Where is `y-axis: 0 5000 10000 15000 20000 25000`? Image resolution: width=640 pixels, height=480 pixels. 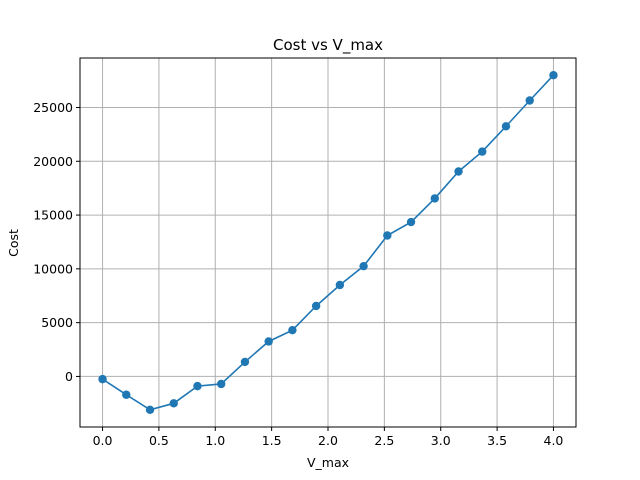 y-axis: 0 5000 10000 15000 20000 25000 is located at coordinates (56, 242).